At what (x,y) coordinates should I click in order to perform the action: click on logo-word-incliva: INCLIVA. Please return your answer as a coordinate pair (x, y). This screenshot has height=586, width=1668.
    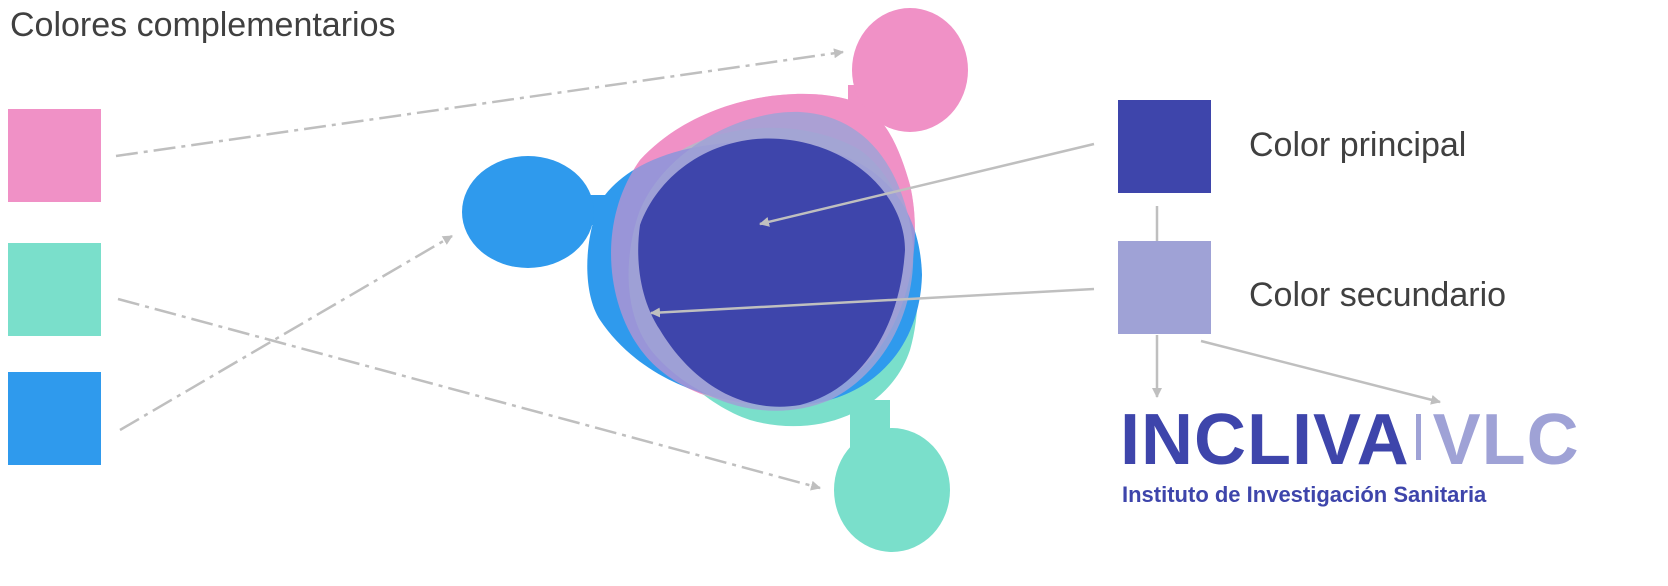
    Looking at the image, I should click on (1265, 440).